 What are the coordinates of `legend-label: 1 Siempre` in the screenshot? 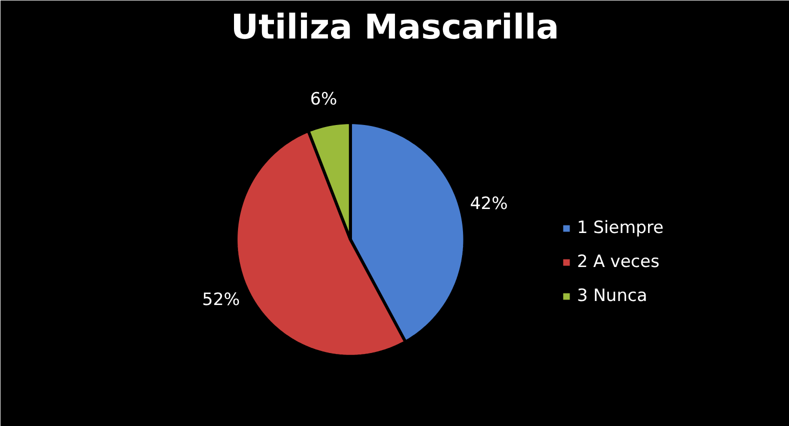 It's located at (620, 228).